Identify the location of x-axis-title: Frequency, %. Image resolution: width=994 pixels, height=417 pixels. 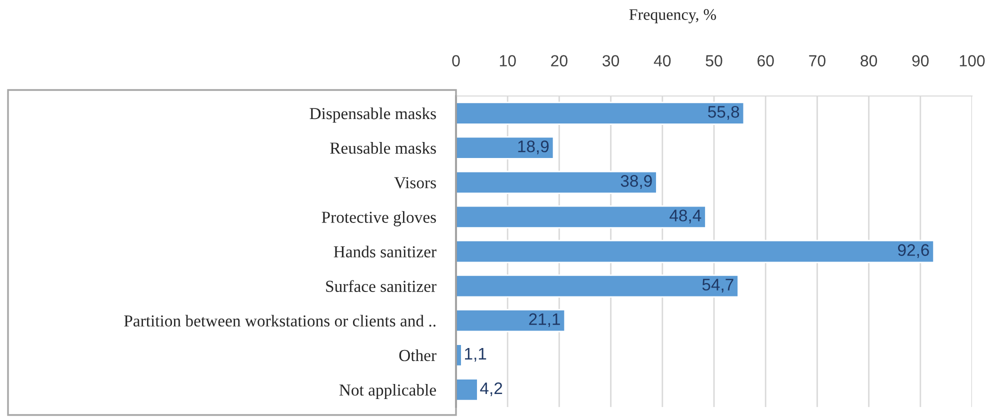
(672, 16).